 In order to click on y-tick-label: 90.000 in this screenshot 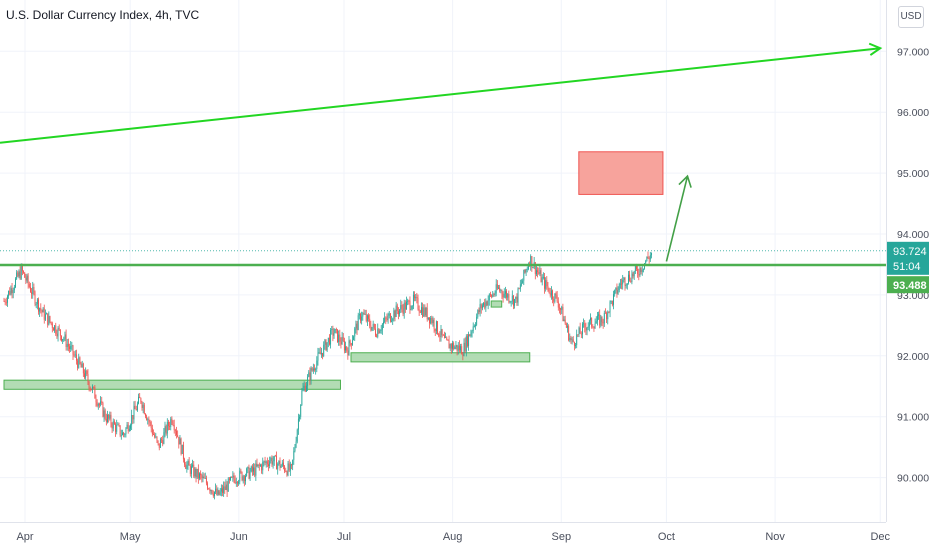, I will do `click(913, 479)`.